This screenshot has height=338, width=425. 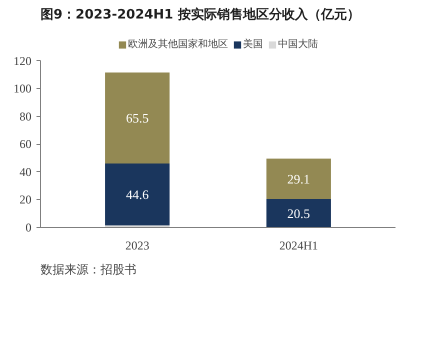 I want to click on y-tick-label: 120, so click(x=23, y=61).